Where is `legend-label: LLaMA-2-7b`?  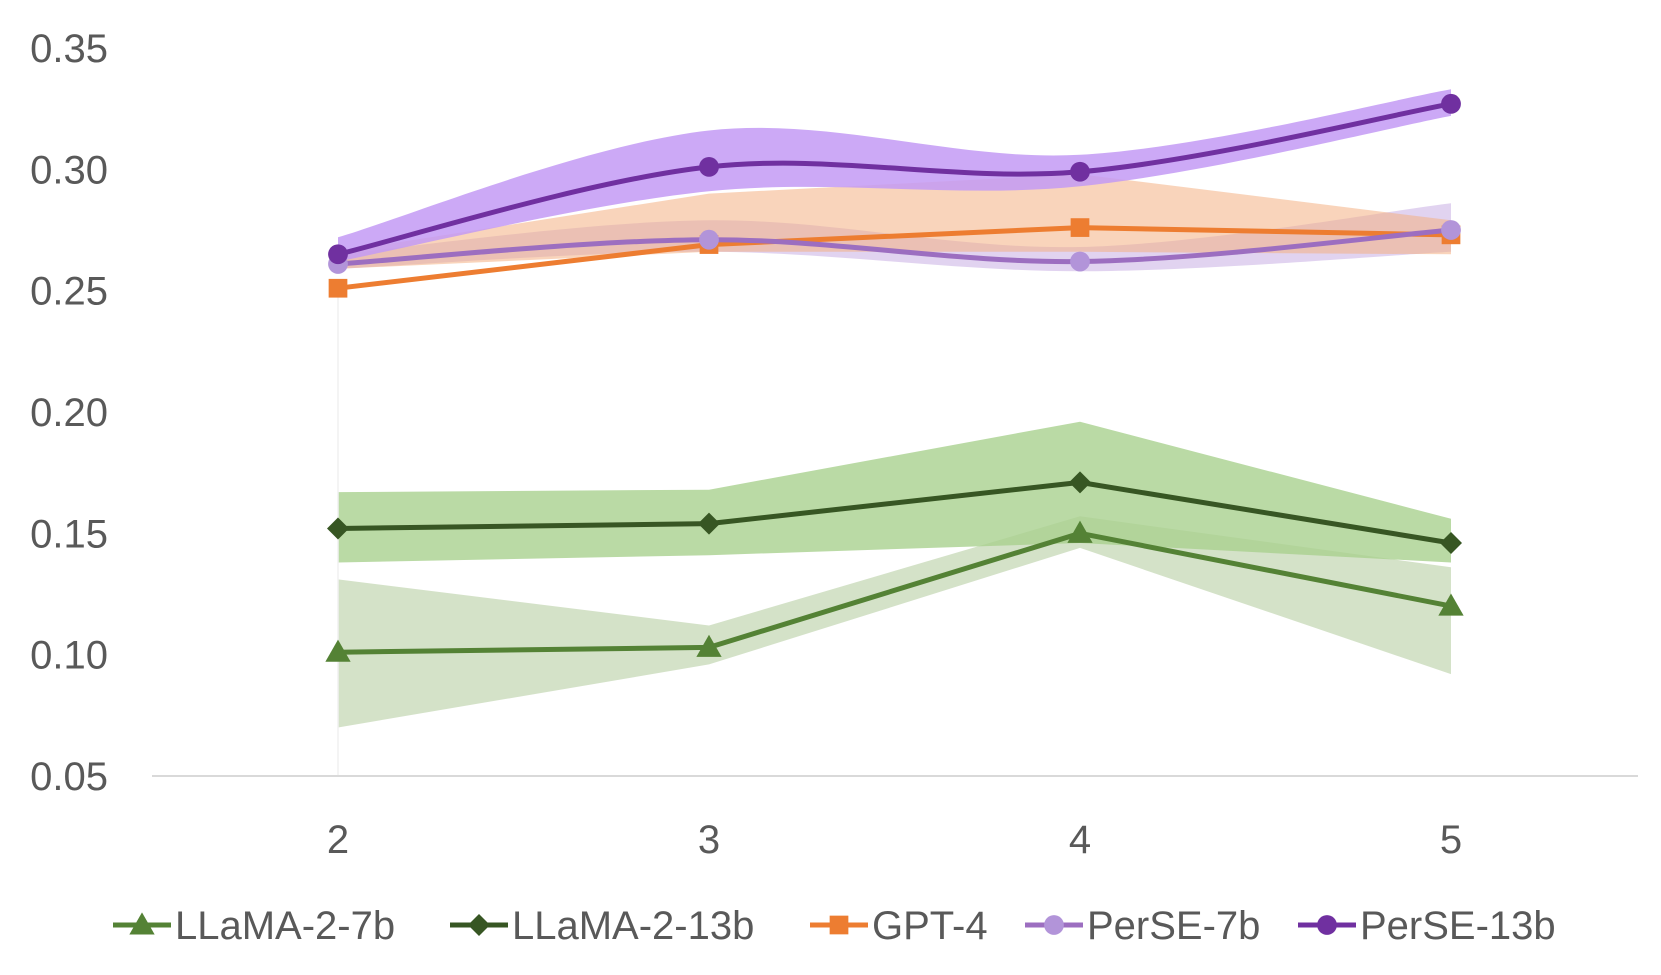 legend-label: LLaMA-2-7b is located at coordinates (285, 926).